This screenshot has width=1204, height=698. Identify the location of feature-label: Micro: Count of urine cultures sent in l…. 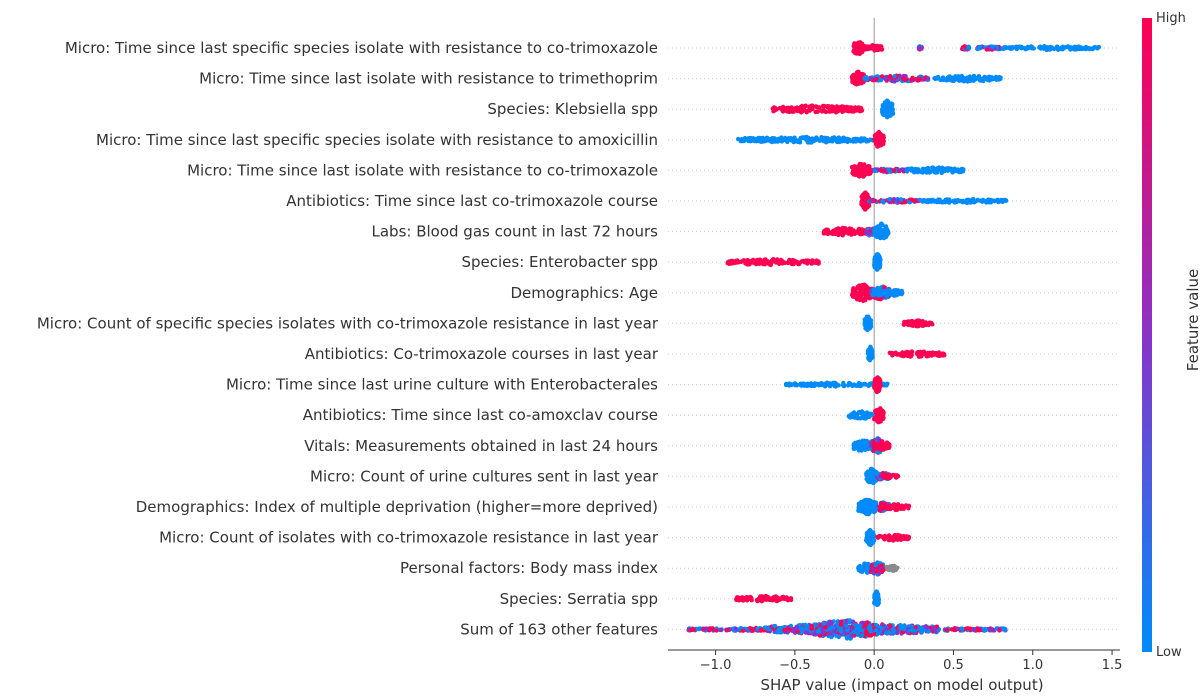
(484, 476).